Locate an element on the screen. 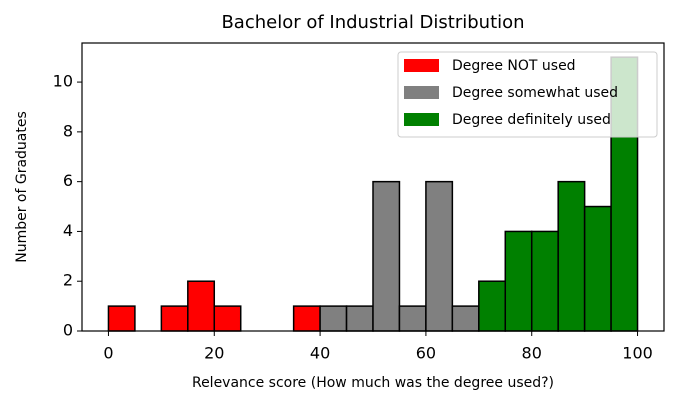 Image resolution: width=678 pixels, height=408 pixels. y-tick-label: 4 is located at coordinates (68, 230).